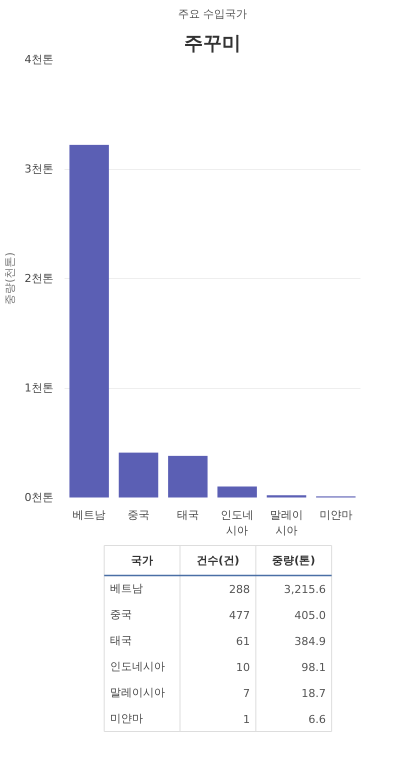 This screenshot has width=410, height=768. Describe the element at coordinates (142, 560) in the screenshot. I see `text: 국가` at that location.